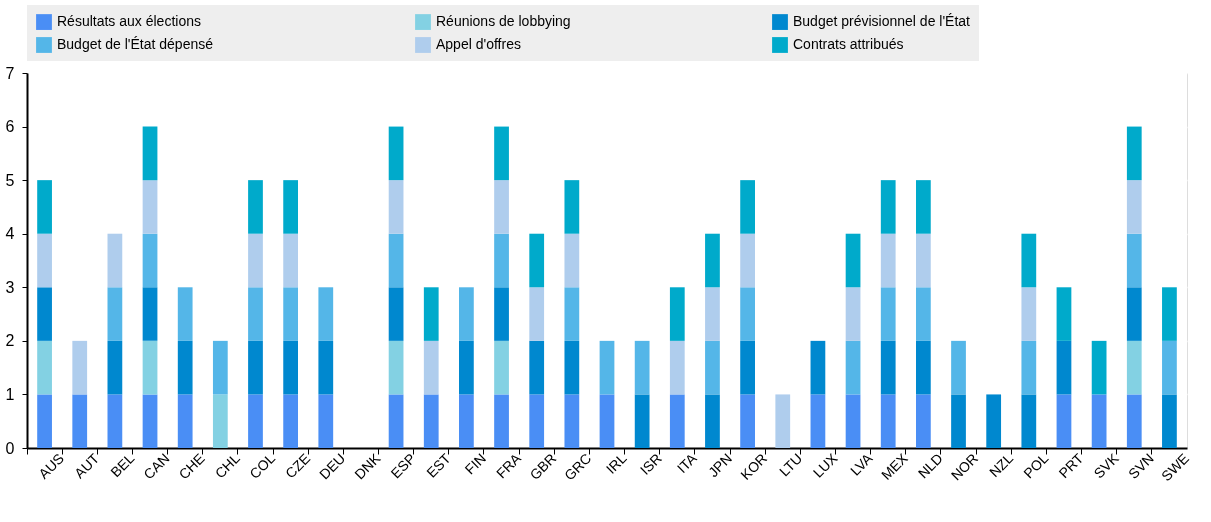 Image resolution: width=1211 pixels, height=522 pixels. I want to click on x-tick-label: POL, so click(1036, 465).